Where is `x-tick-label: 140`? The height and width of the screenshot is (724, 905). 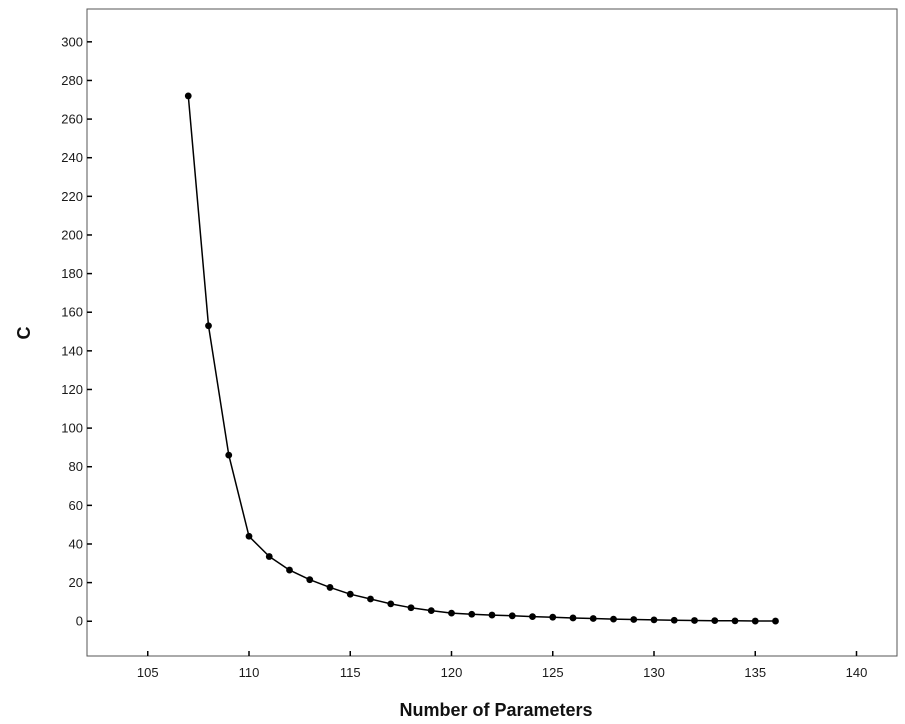
x-tick-label: 140 is located at coordinates (857, 672).